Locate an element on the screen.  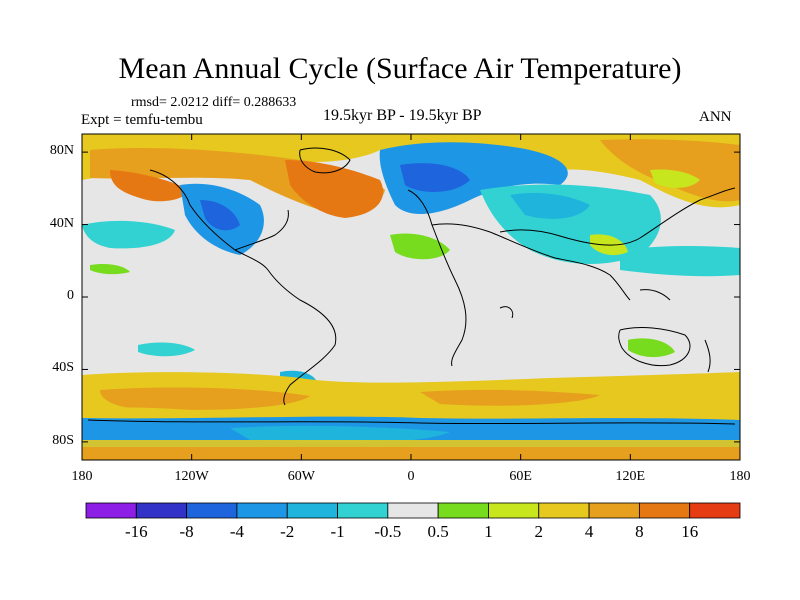
arctic-warm-region is located at coordinates (411, 171).